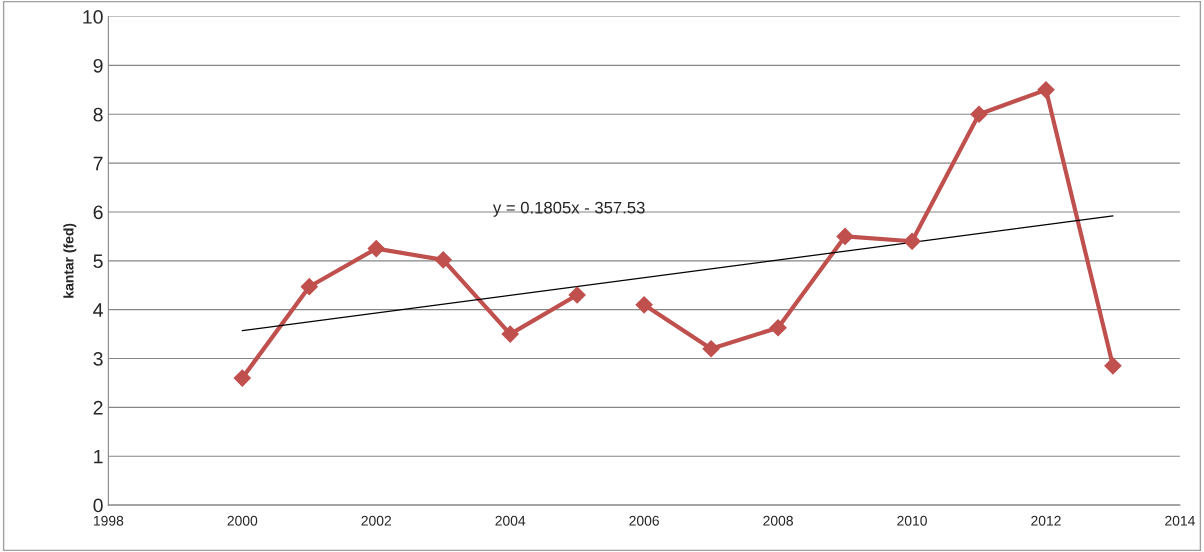 The width and height of the screenshot is (1204, 552). I want to click on y-tick-label: 9, so click(98, 65).